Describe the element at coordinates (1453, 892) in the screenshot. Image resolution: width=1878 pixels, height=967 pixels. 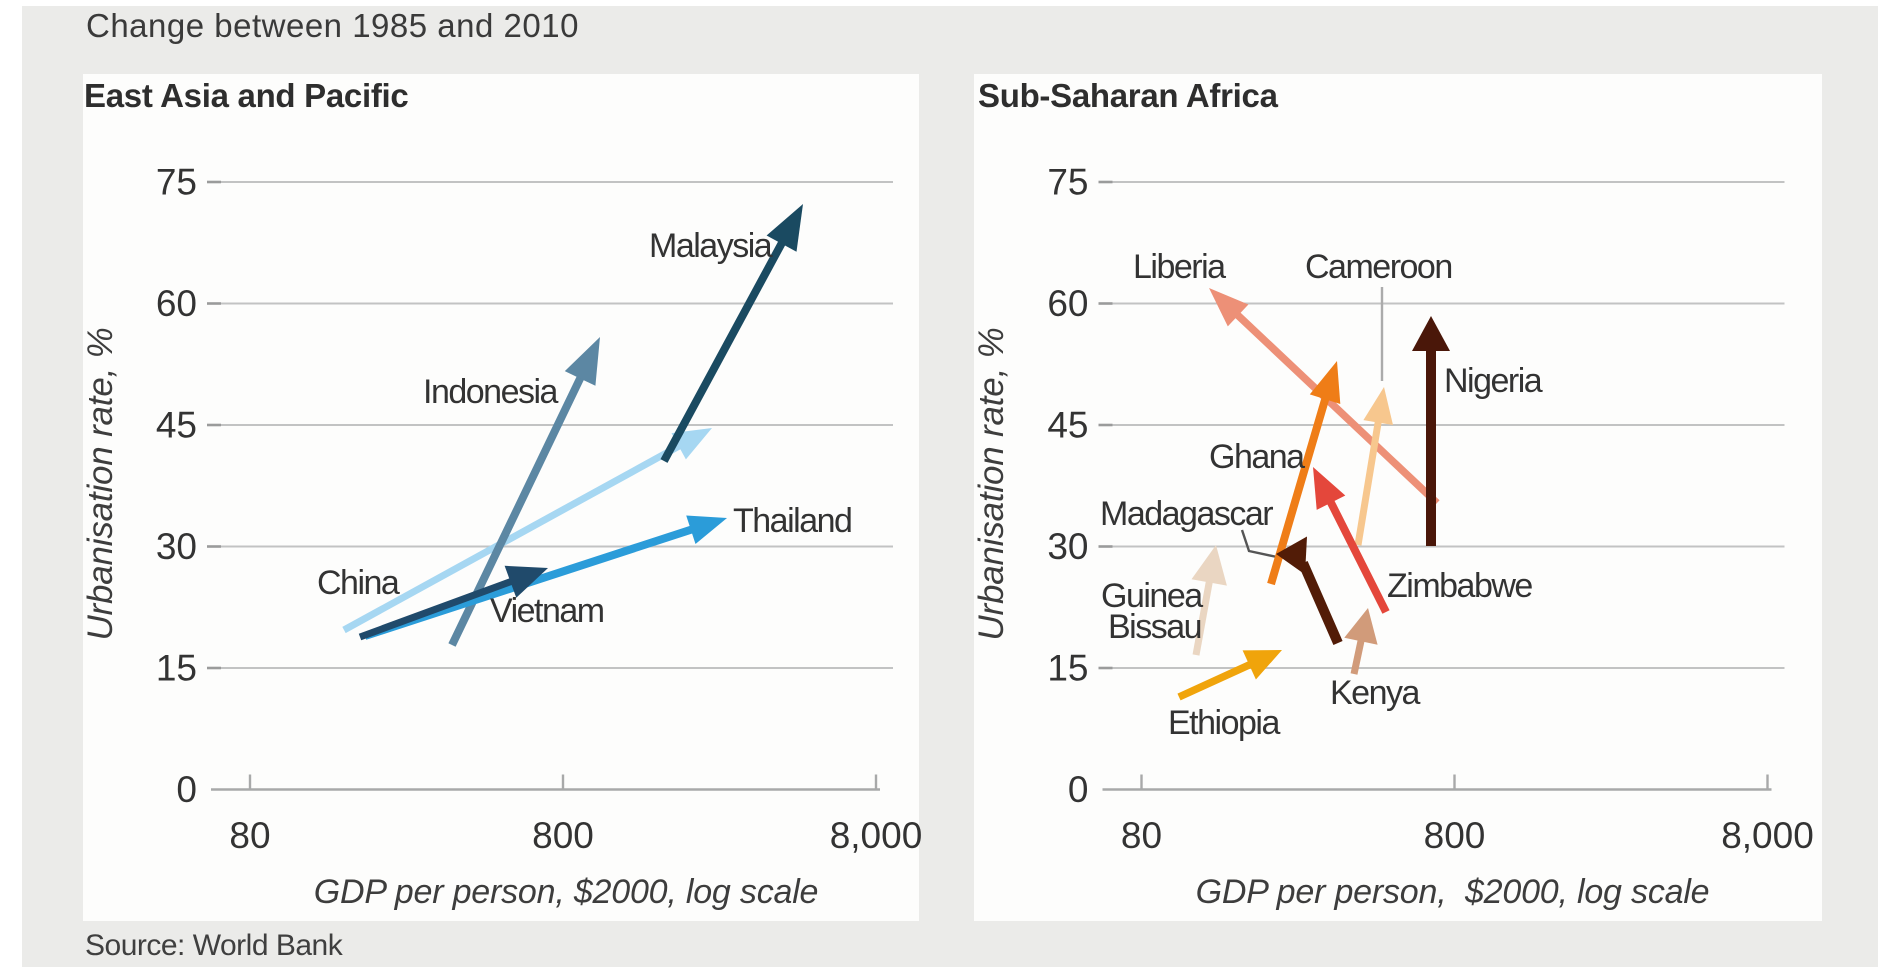
I see `svg-text:GDP per person, $2000, log sc: GDP per person, $2000, log scale` at that location.